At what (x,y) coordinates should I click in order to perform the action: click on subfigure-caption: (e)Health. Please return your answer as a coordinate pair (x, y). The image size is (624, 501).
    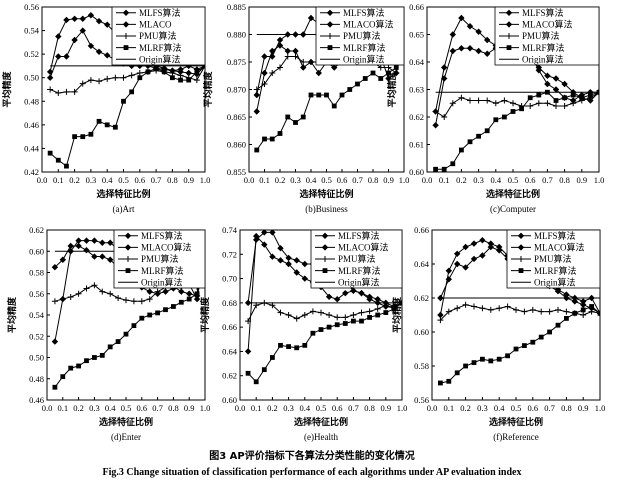
    Looking at the image, I should click on (321, 437).